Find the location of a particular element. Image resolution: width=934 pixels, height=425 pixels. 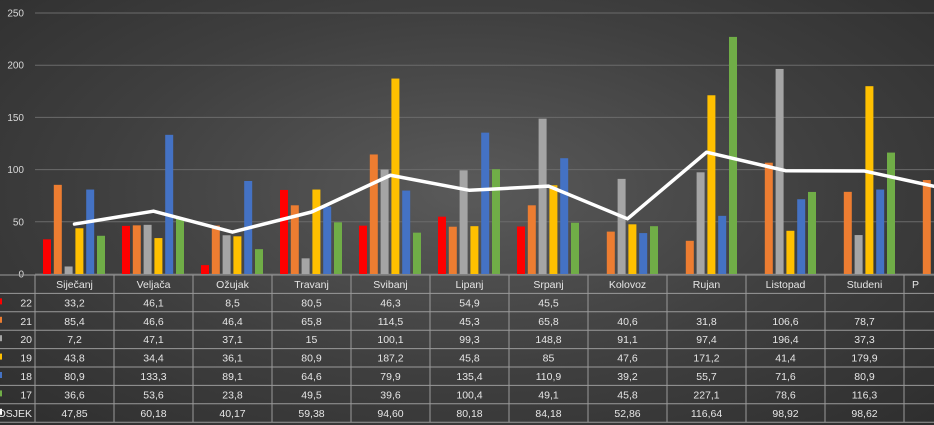

category-label: Kolovoz is located at coordinates (627, 285).